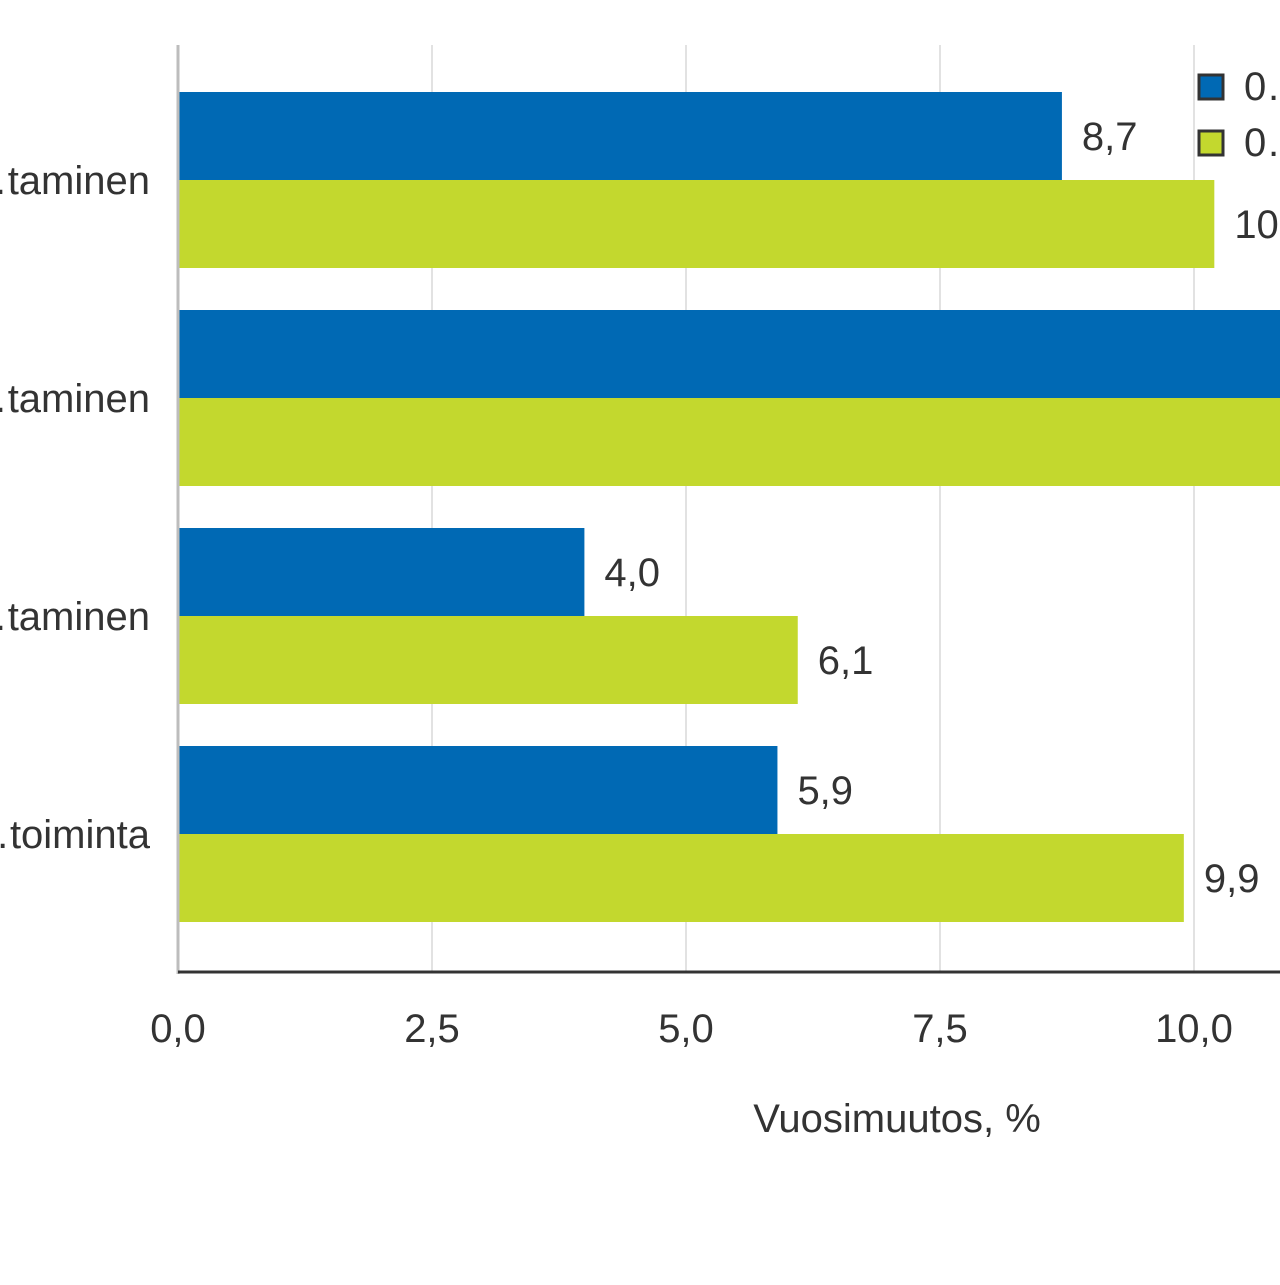  What do you see at coordinates (825, 791) in the screenshot?
I see `data-label: 5,9` at bounding box center [825, 791].